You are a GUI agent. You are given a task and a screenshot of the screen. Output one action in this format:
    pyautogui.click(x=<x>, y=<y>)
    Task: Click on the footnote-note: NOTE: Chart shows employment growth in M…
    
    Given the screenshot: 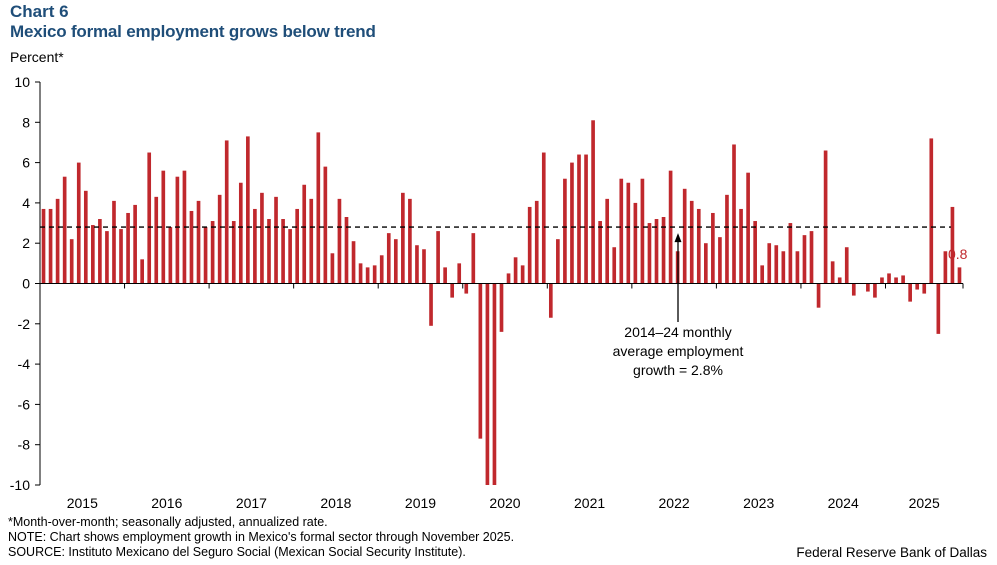 What is the action you would take?
    pyautogui.click(x=261, y=537)
    